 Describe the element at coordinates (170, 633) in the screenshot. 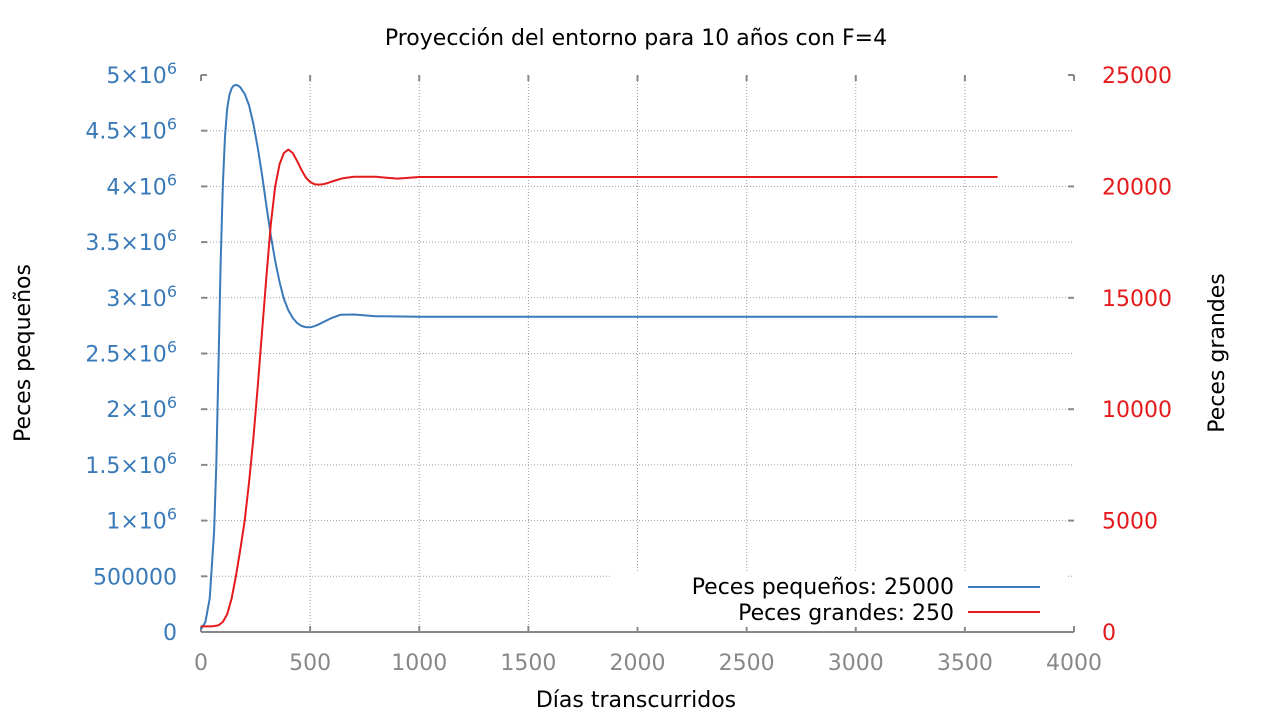

I see `y-left-tick-label: 0` at that location.